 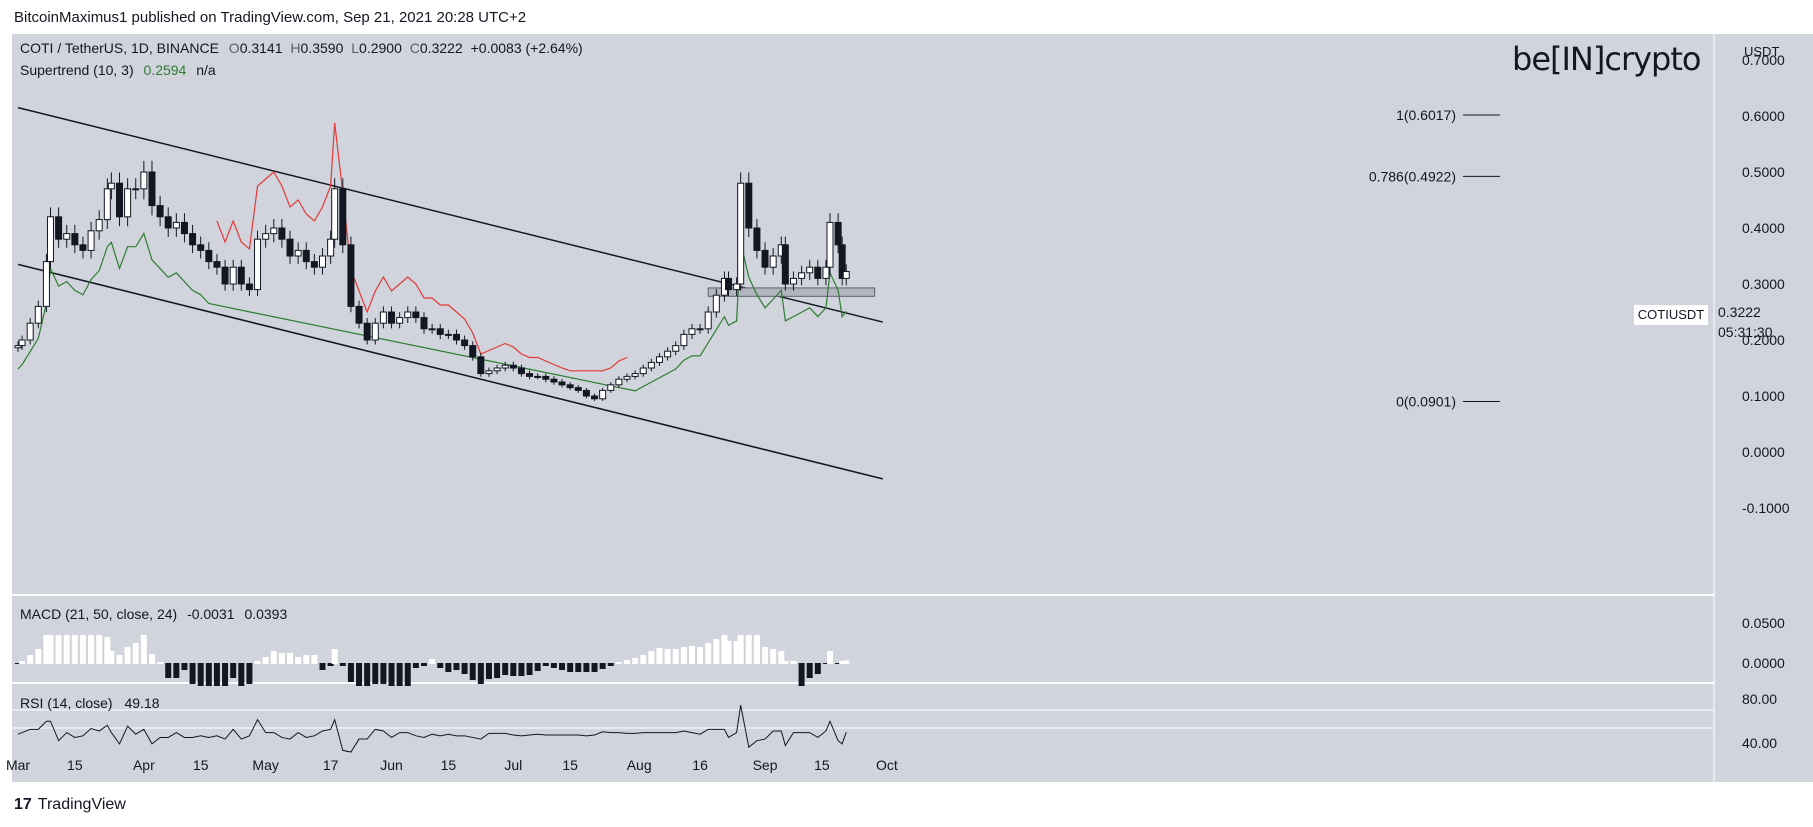 I want to click on time-tick: 17, so click(x=331, y=765).